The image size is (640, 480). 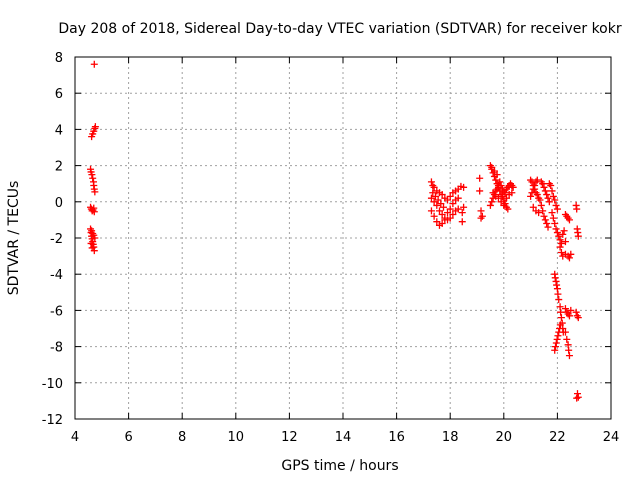 I want to click on y-tick-label: -6, so click(x=56, y=311).